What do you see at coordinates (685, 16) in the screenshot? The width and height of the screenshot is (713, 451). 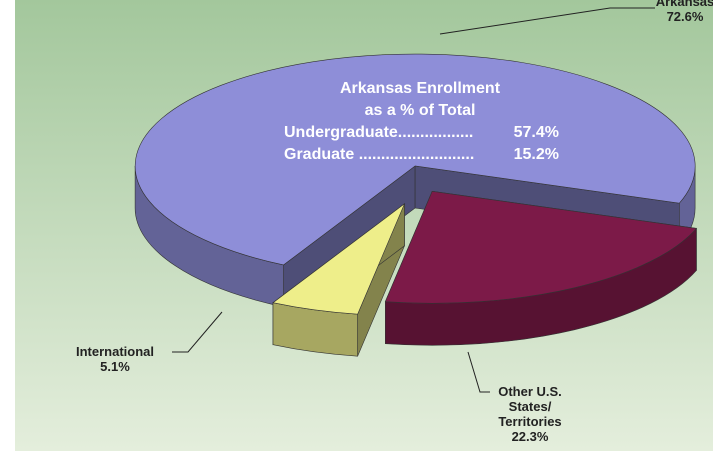 I see `slice-value: 72.6%` at bounding box center [685, 16].